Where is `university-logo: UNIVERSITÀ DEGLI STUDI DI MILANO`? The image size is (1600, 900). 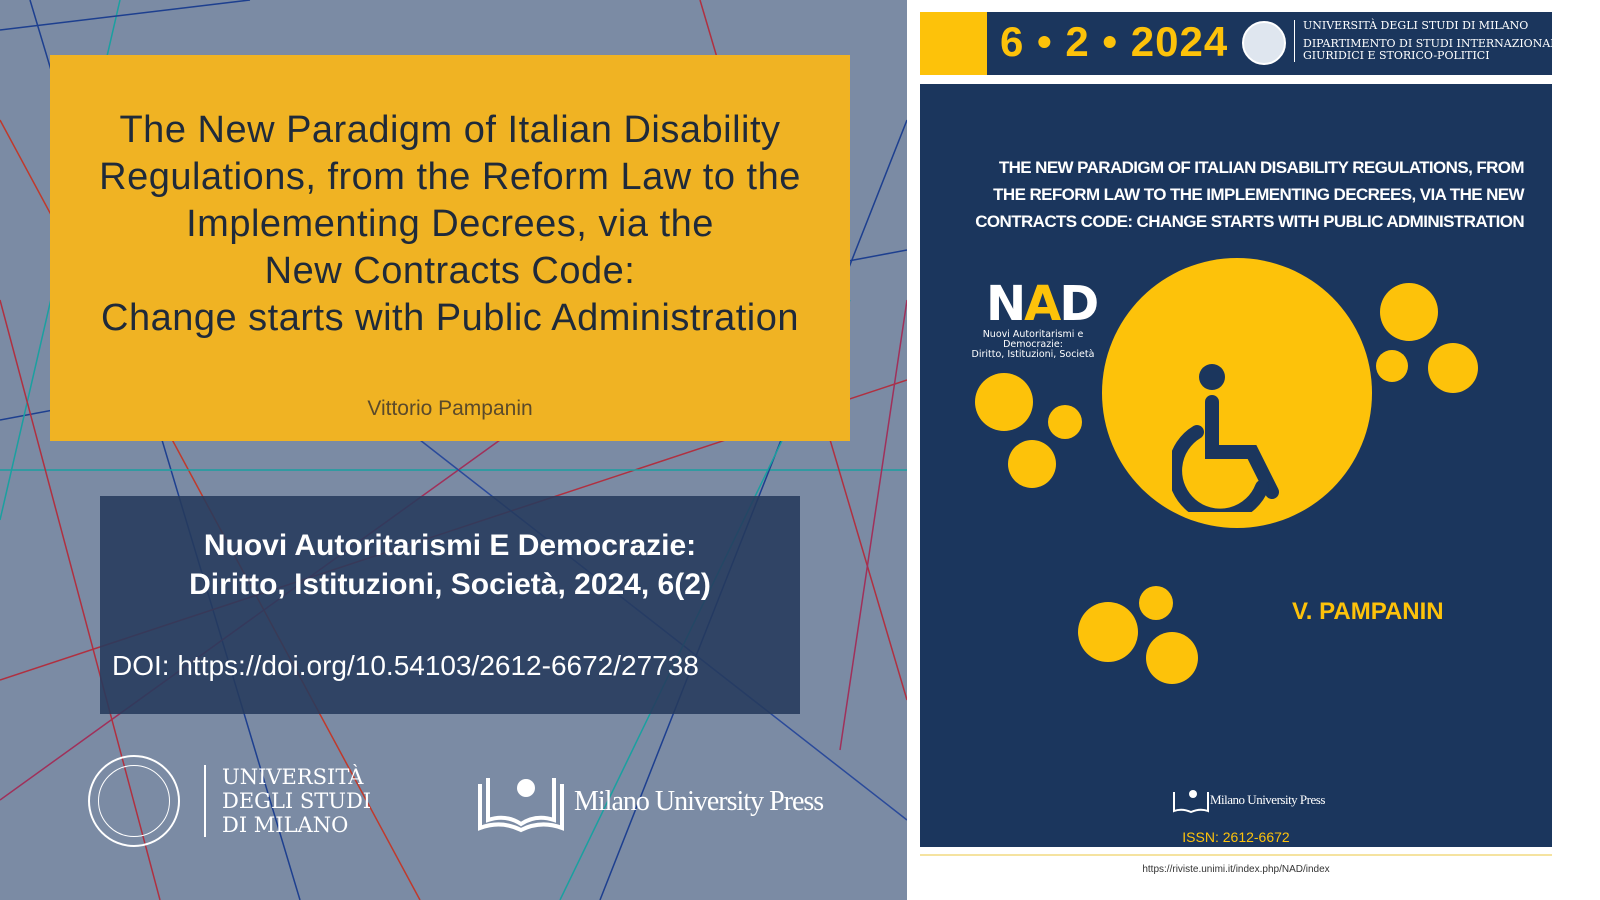 university-logo: UNIVERSITÀ DEGLI STUDI DI MILANO is located at coordinates (229, 801).